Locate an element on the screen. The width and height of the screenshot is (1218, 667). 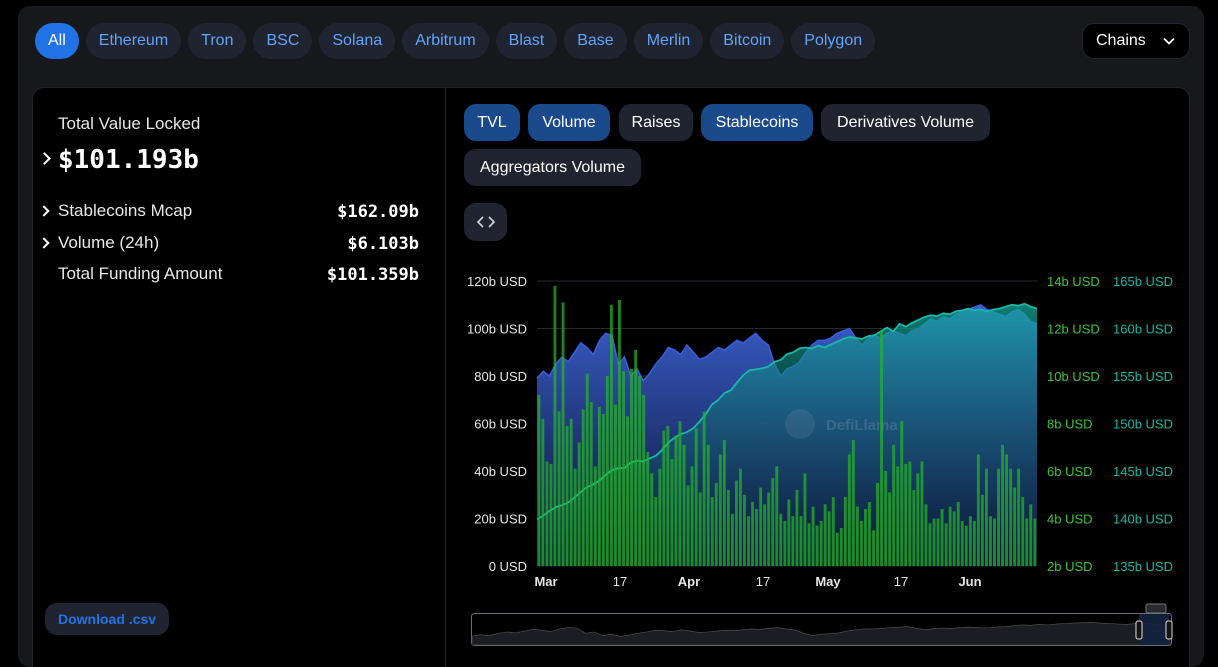
slider-drag-handle is located at coordinates (1156, 608).